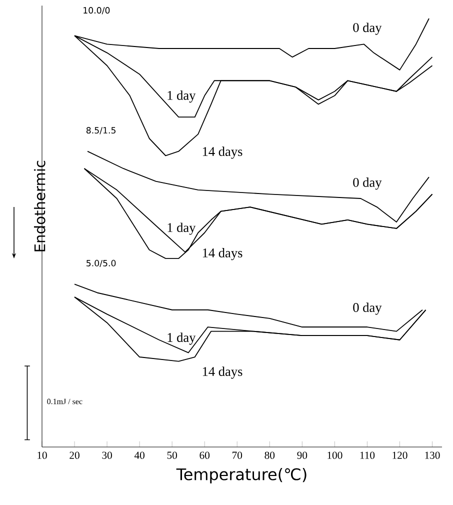 The image size is (453, 505). What do you see at coordinates (40, 206) in the screenshot?
I see `y-axis-title: Endothermic` at bounding box center [40, 206].